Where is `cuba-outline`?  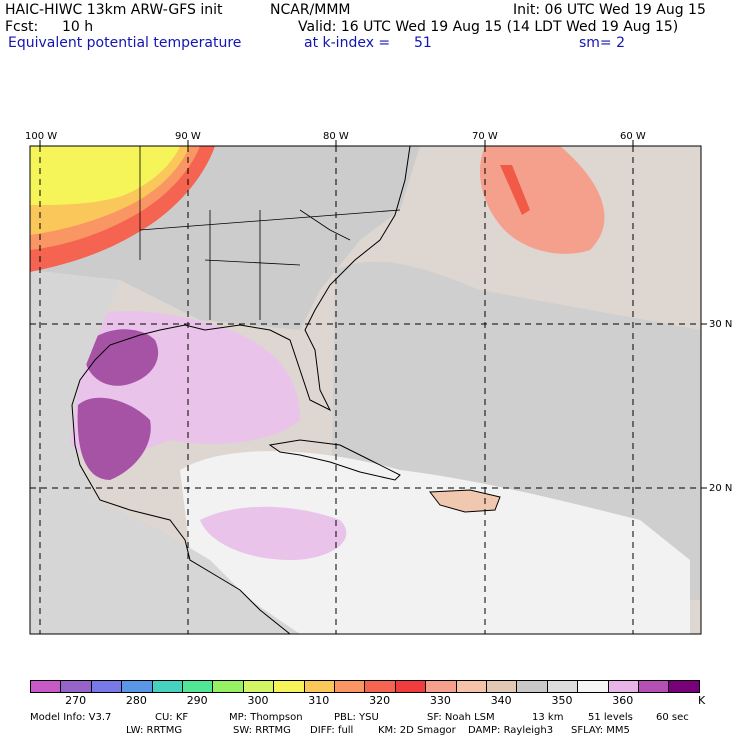
cuba-outline is located at coordinates (334, 460).